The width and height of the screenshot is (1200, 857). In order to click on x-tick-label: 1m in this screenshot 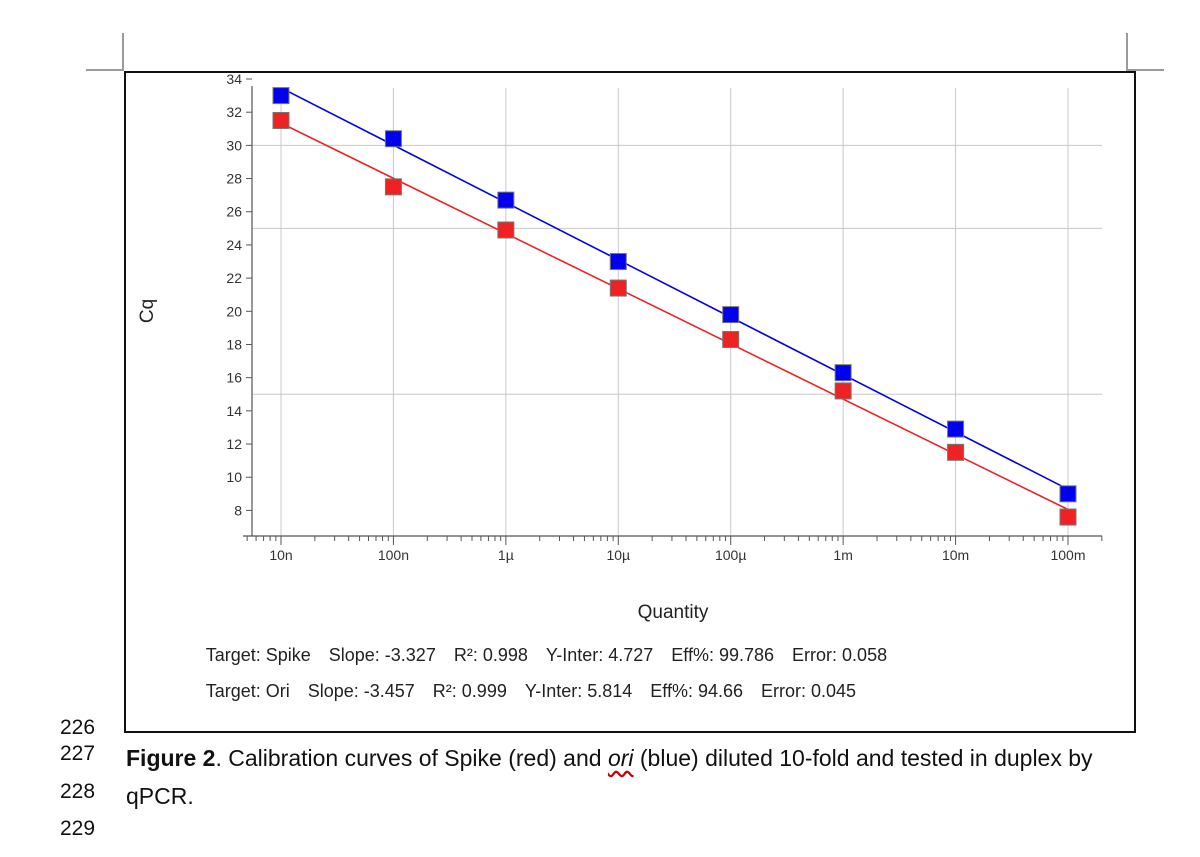, I will do `click(842, 555)`.